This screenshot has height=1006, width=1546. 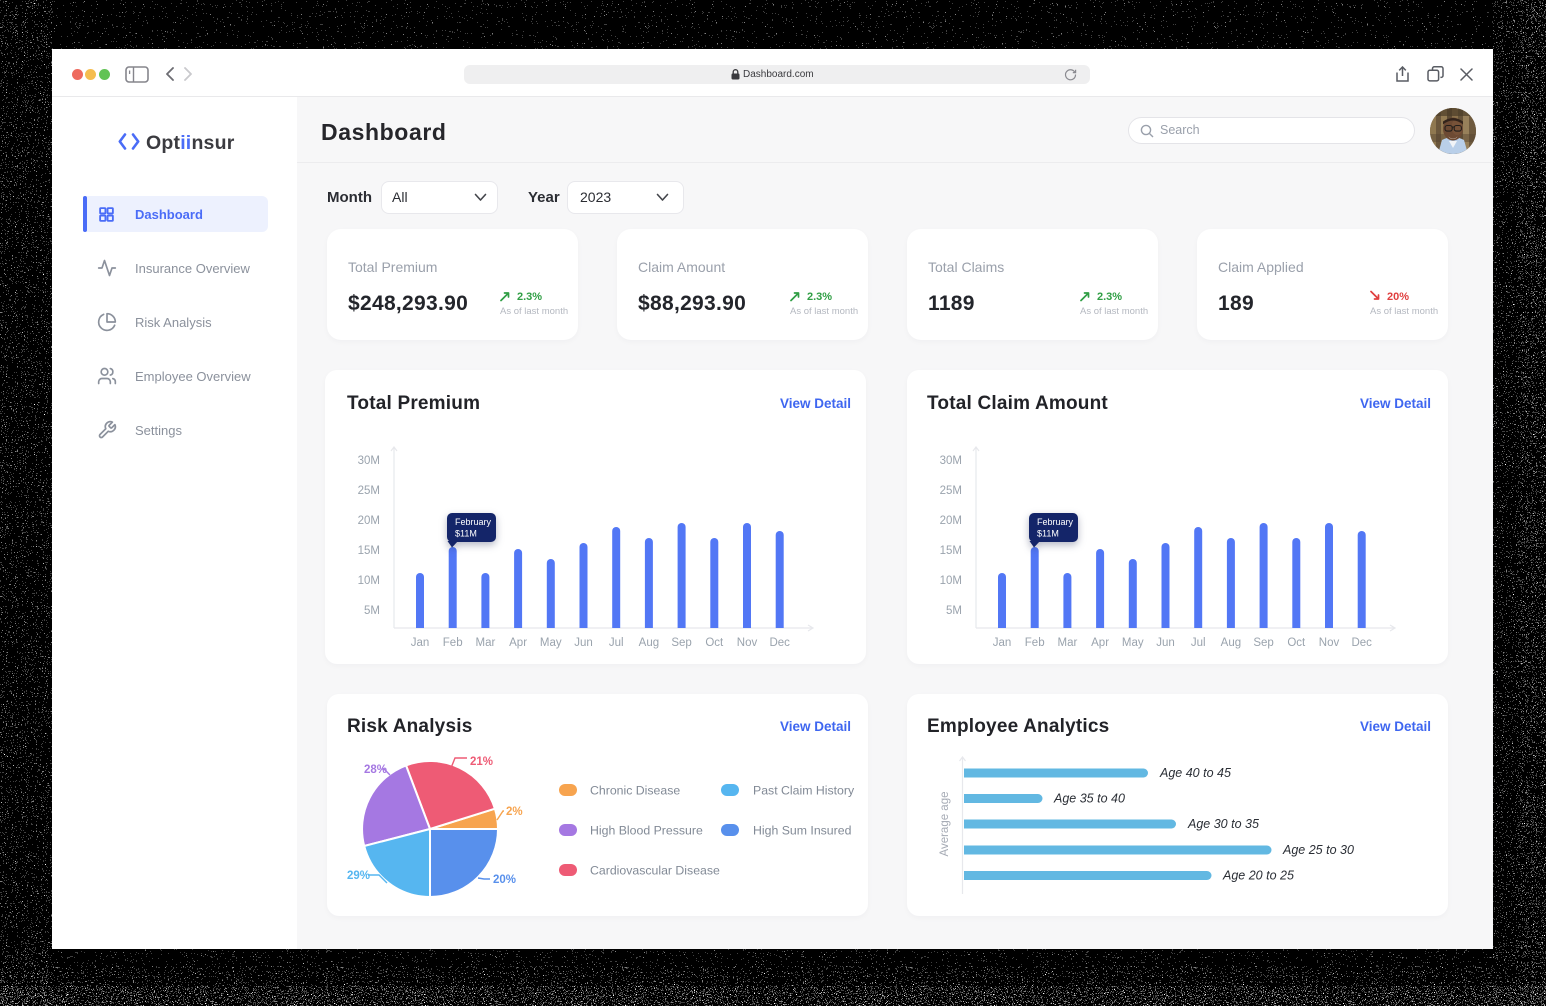 I want to click on svg-text: Cardiovascular Disease, so click(x=655, y=871).